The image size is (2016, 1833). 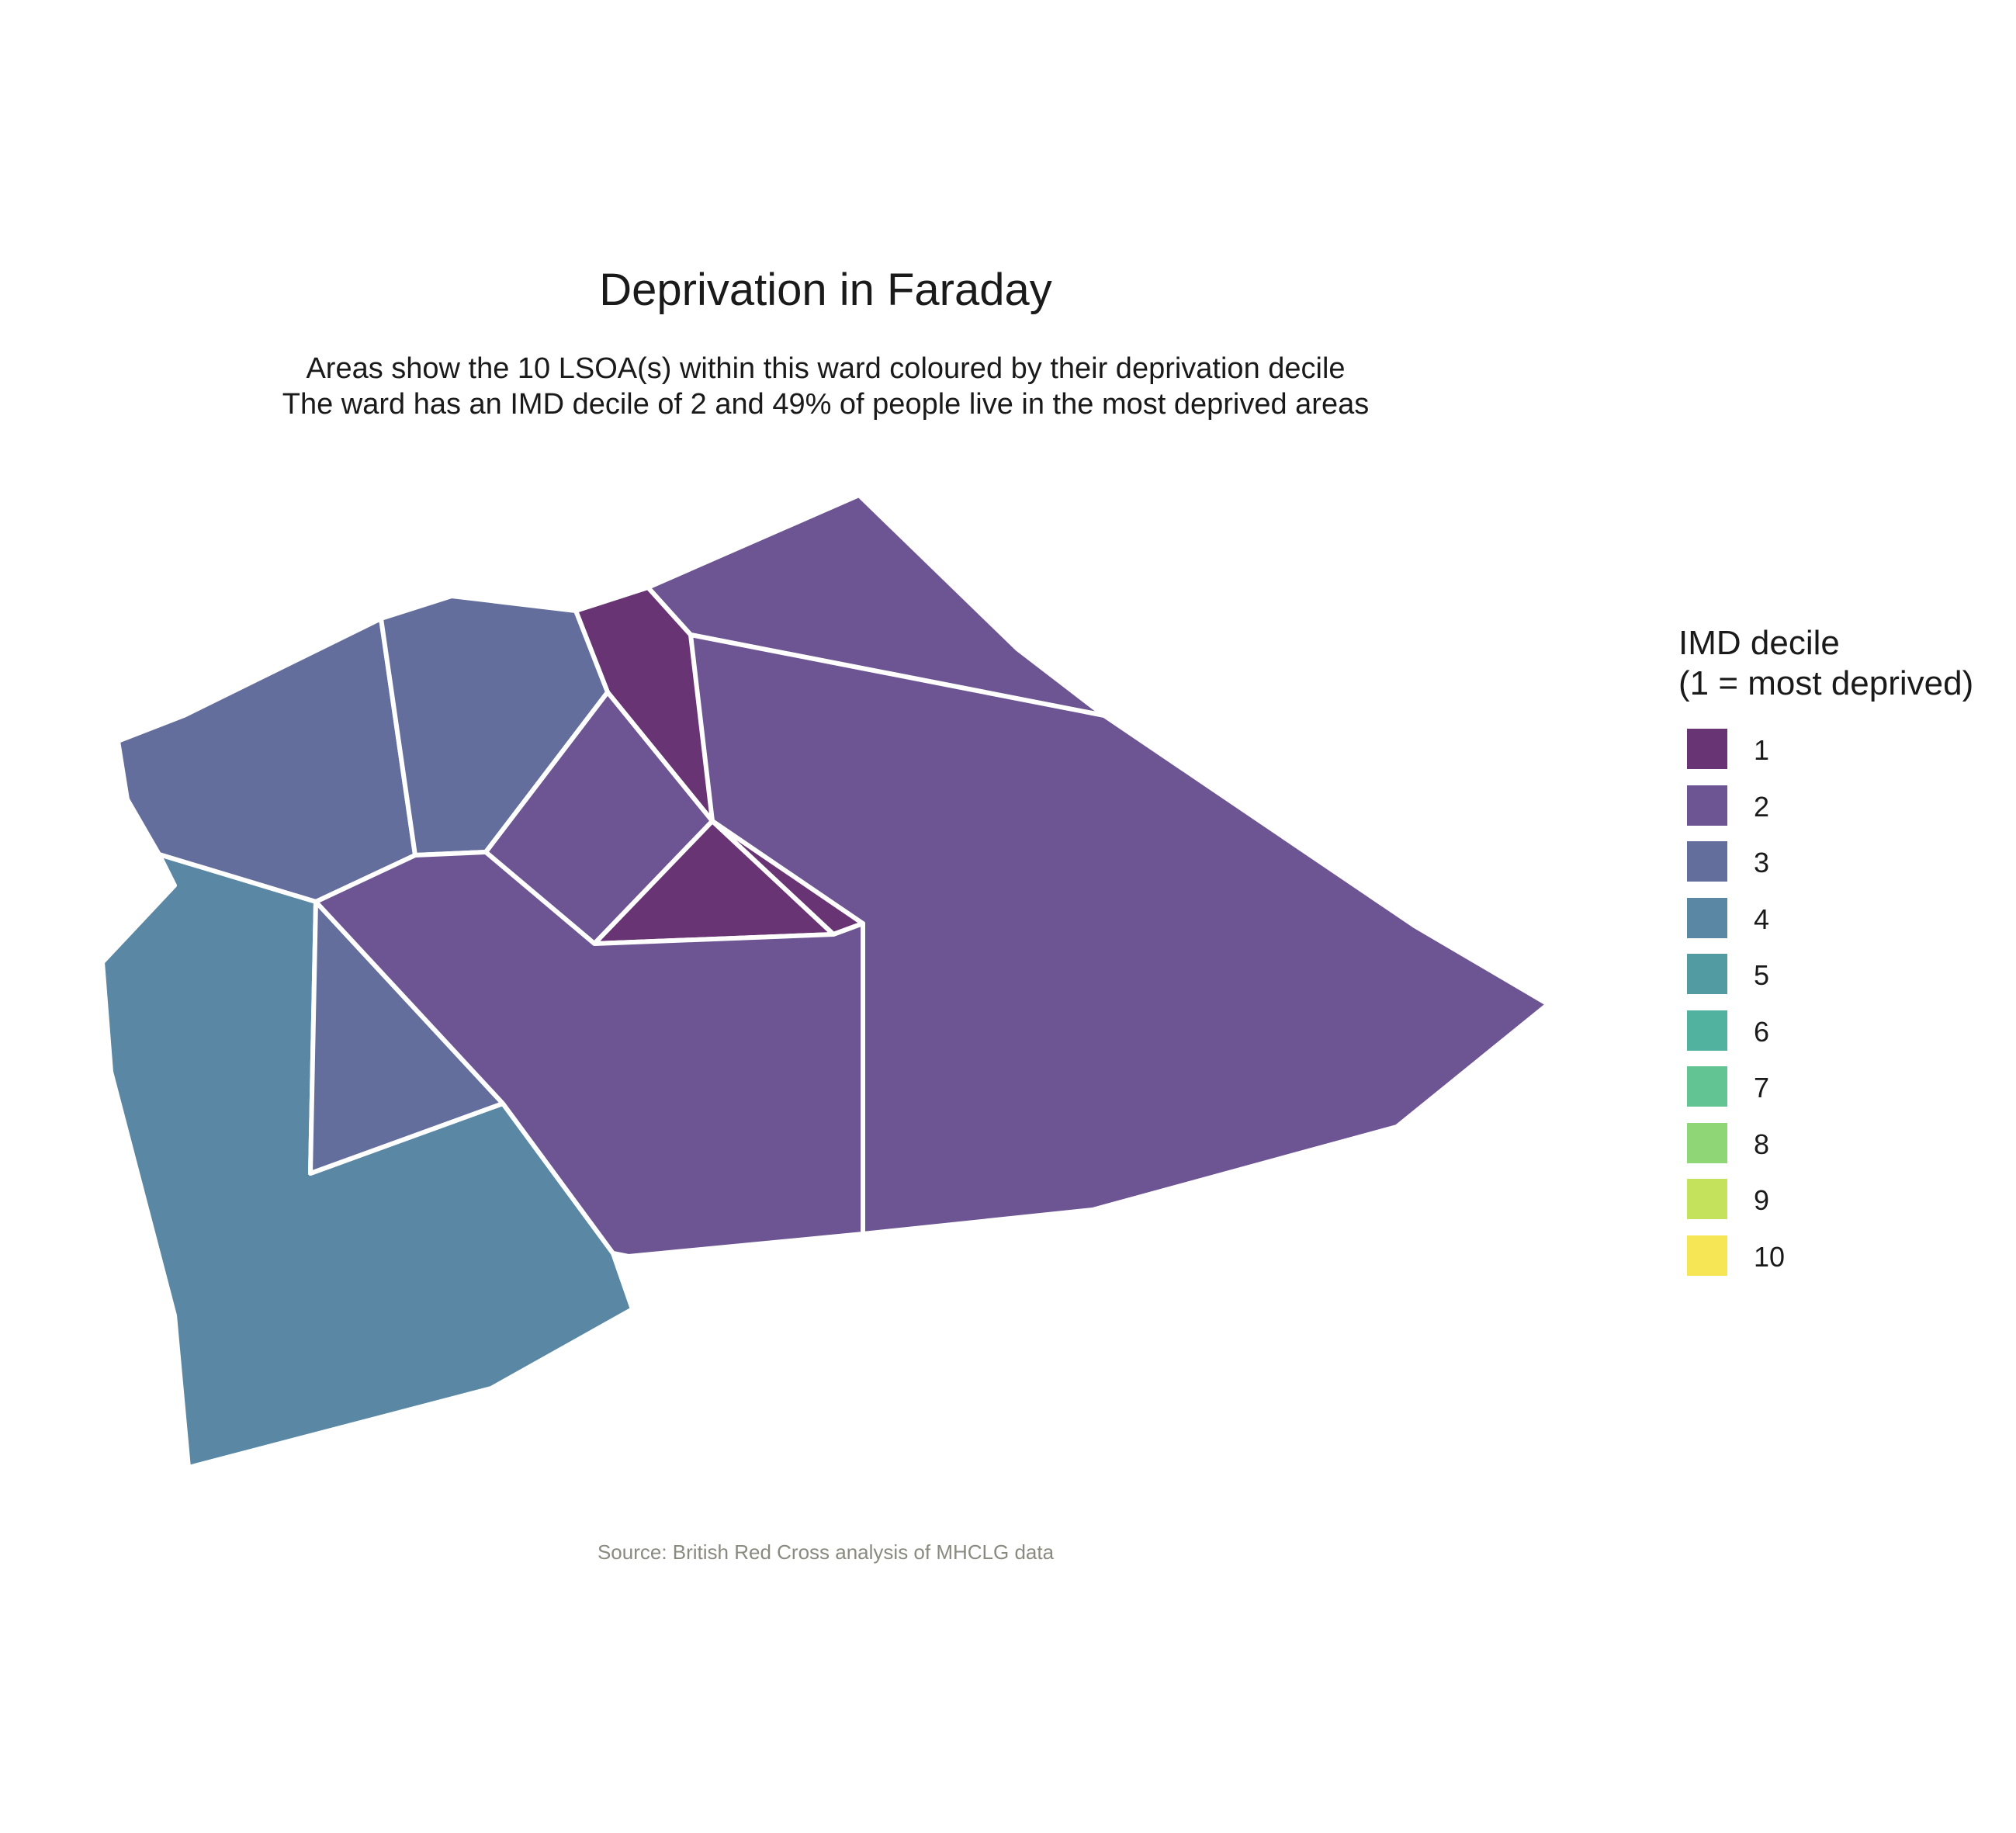 What do you see at coordinates (1762, 1088) in the screenshot?
I see `legend-label: 7` at bounding box center [1762, 1088].